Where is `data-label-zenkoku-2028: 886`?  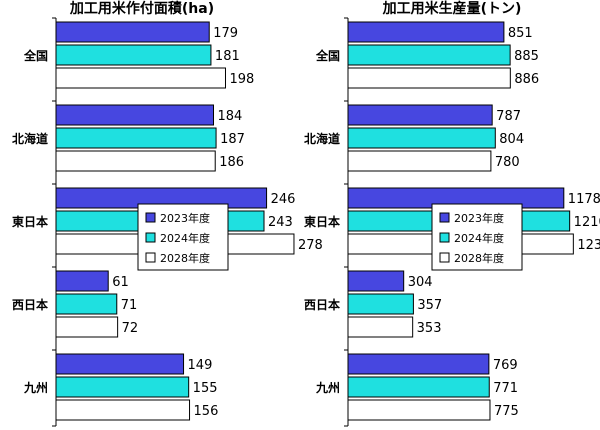 data-label-zenkoku-2028: 886 is located at coordinates (526, 79).